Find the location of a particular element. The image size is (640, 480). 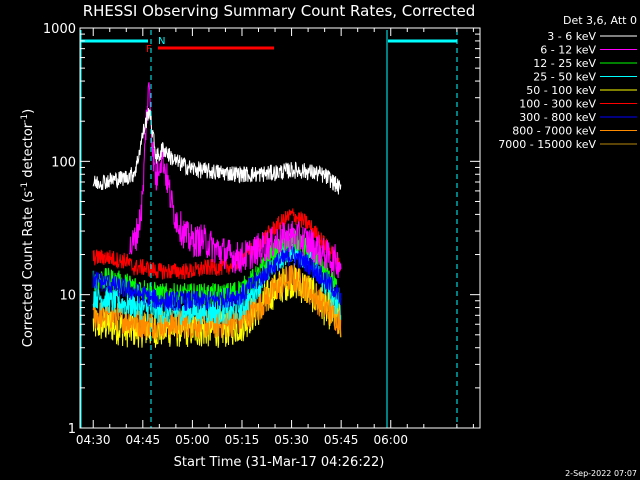

y-tick-label-2: 100 is located at coordinates (63, 162).